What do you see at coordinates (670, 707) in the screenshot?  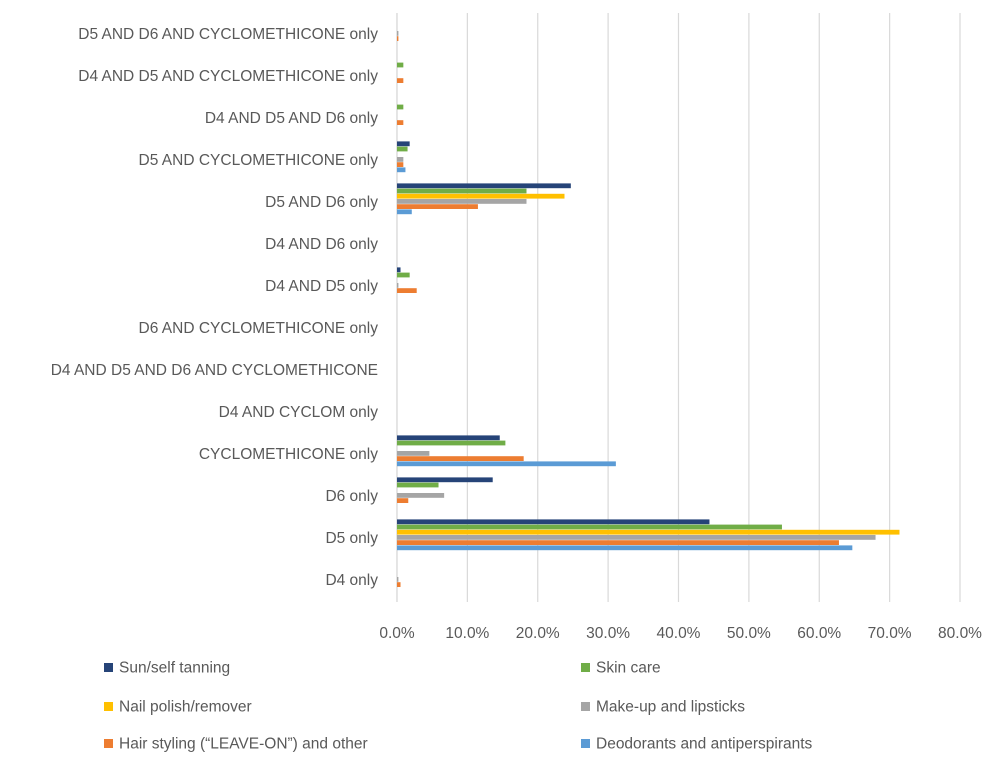 I see `legend-label: Make-up and lipsticks` at bounding box center [670, 707].